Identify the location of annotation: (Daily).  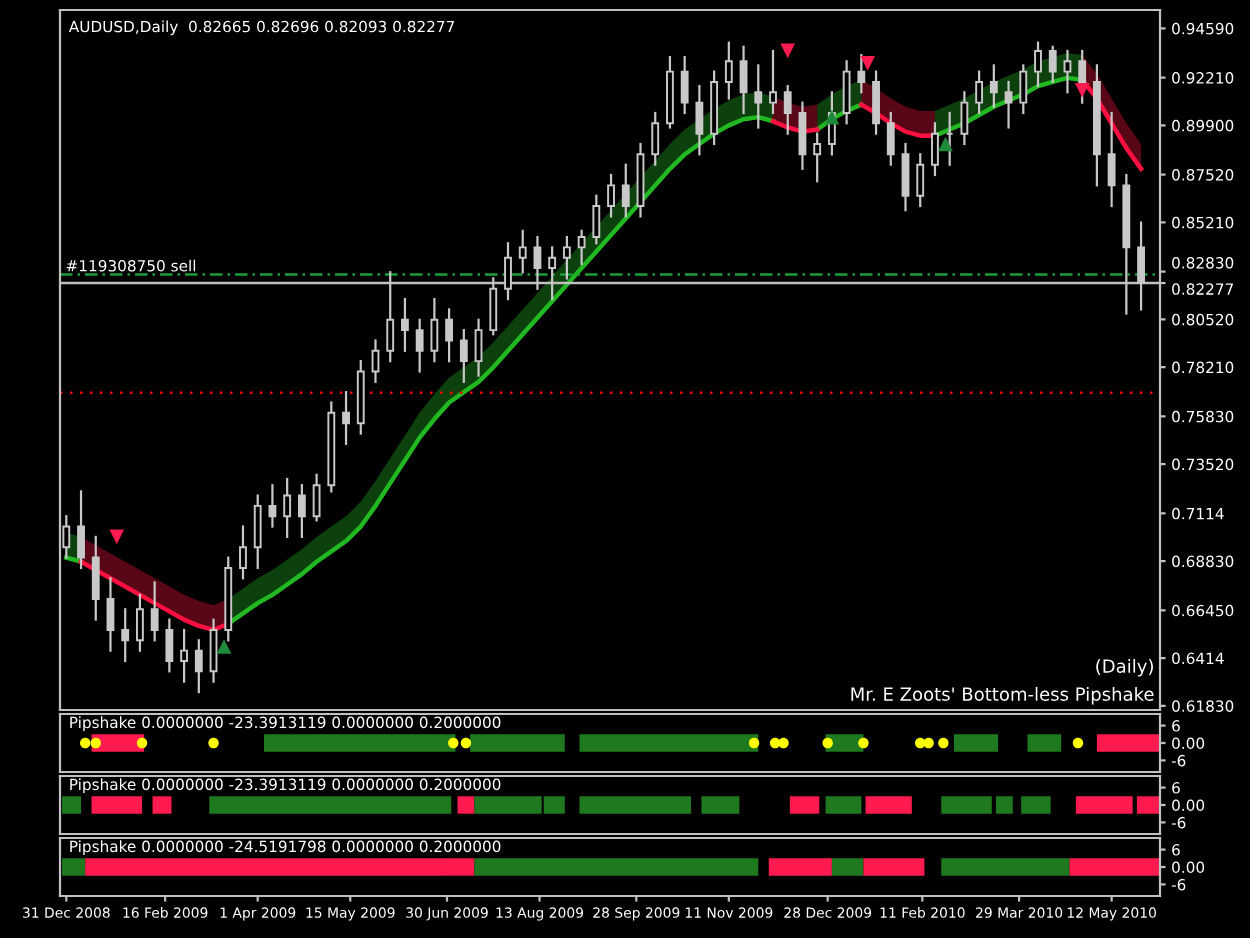
(1124, 667).